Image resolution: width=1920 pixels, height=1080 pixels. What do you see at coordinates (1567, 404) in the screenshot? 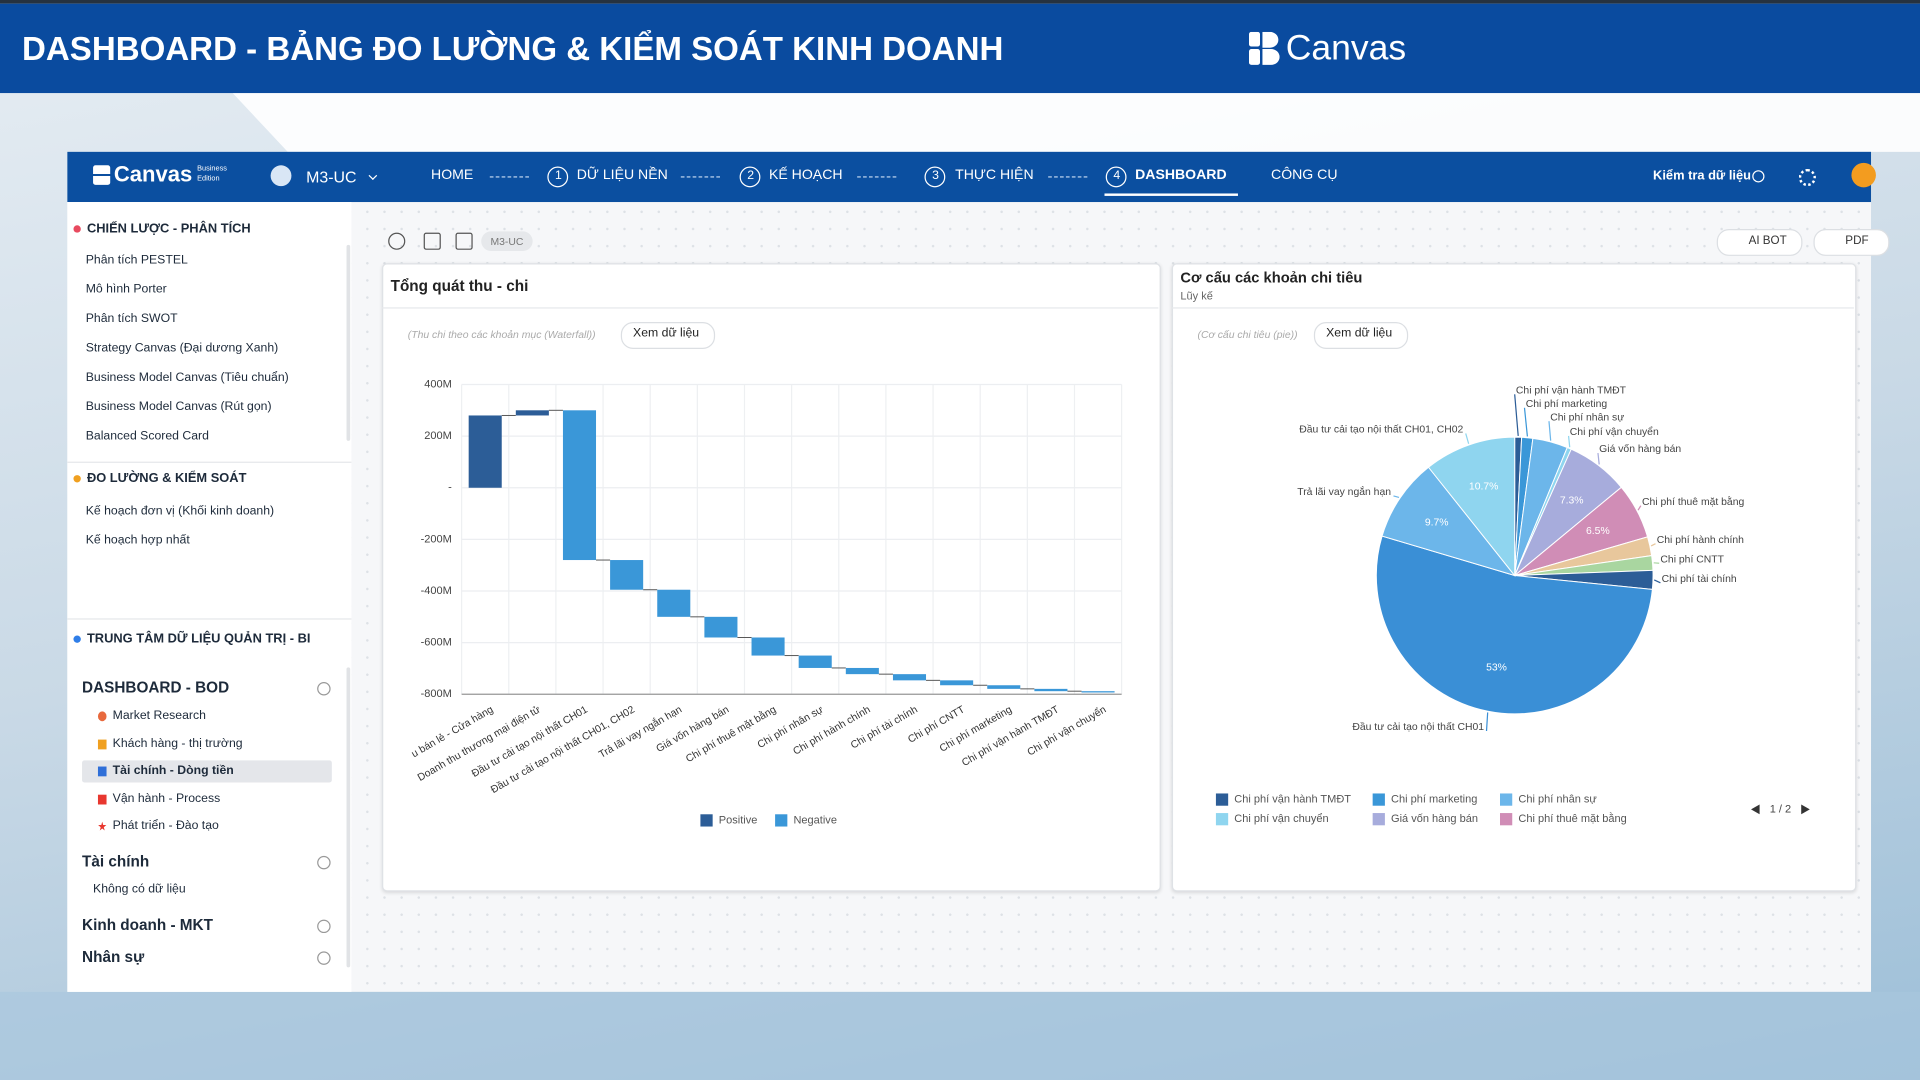
I see `slice-label: Chi phí marketing` at bounding box center [1567, 404].